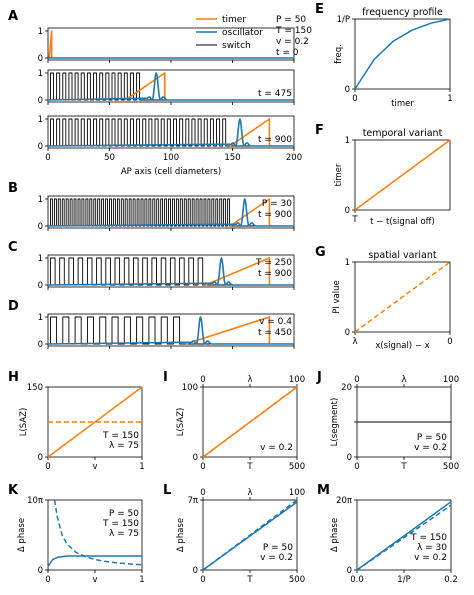 The image size is (474, 595). I want to click on panel-label-h: H, so click(13, 377).